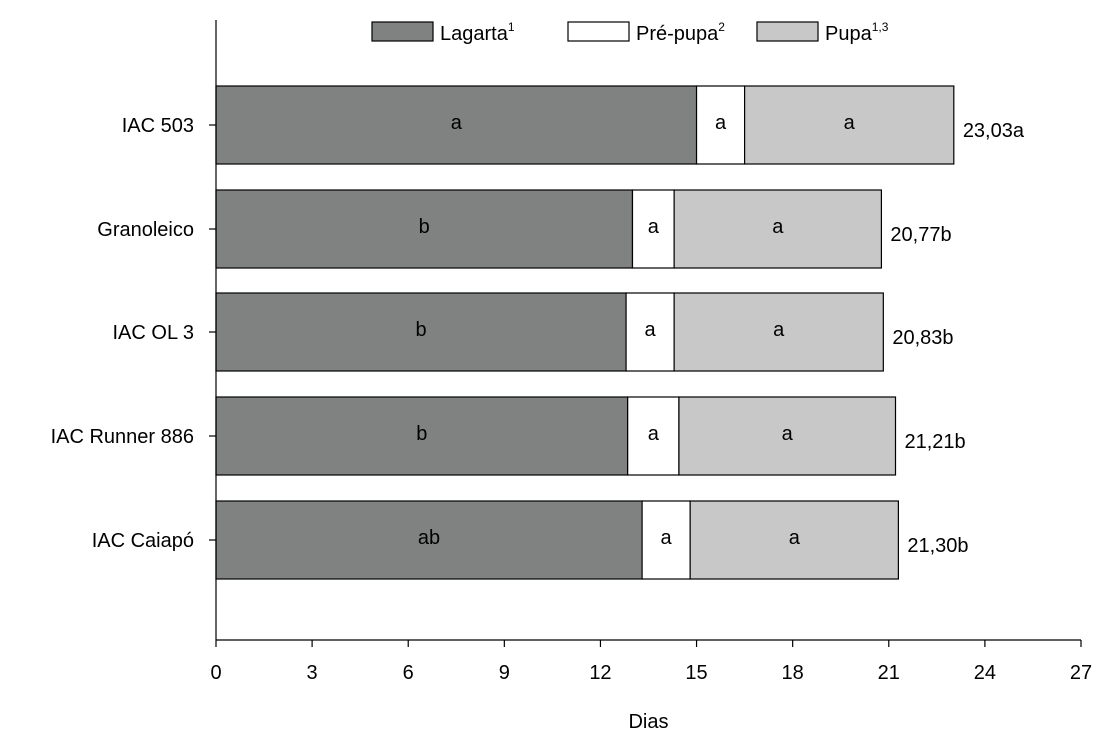 The image size is (1097, 736). Describe the element at coordinates (985, 673) in the screenshot. I see `x-tick-label: 24` at that location.